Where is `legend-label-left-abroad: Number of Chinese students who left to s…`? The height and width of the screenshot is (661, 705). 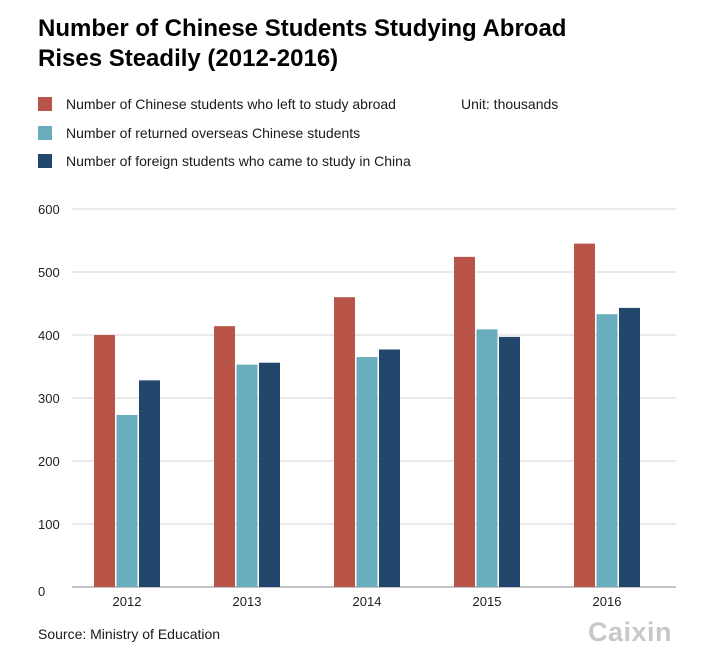 legend-label-left-abroad: Number of Chinese students who left to s… is located at coordinates (231, 104).